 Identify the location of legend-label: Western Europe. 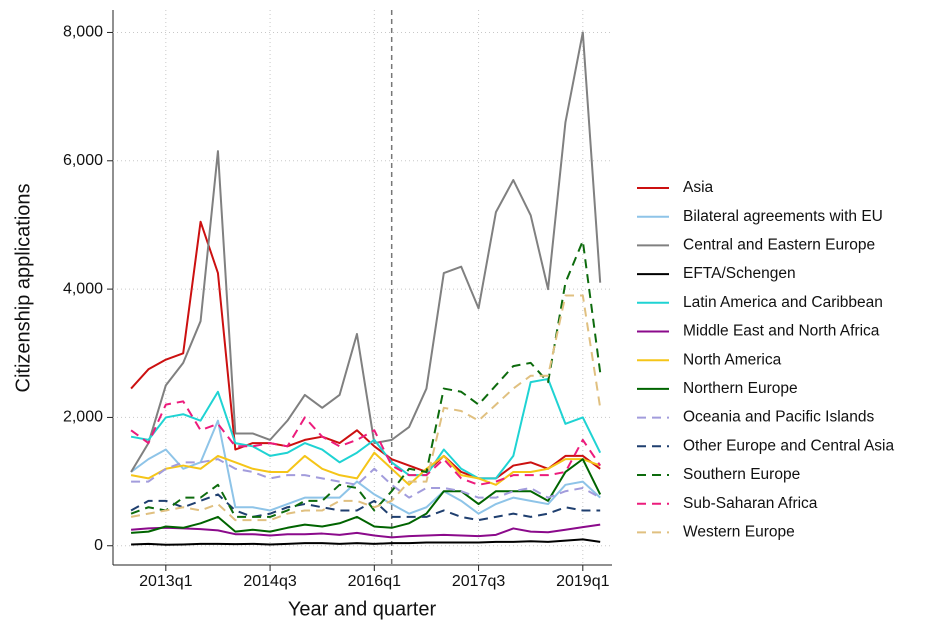
(739, 531).